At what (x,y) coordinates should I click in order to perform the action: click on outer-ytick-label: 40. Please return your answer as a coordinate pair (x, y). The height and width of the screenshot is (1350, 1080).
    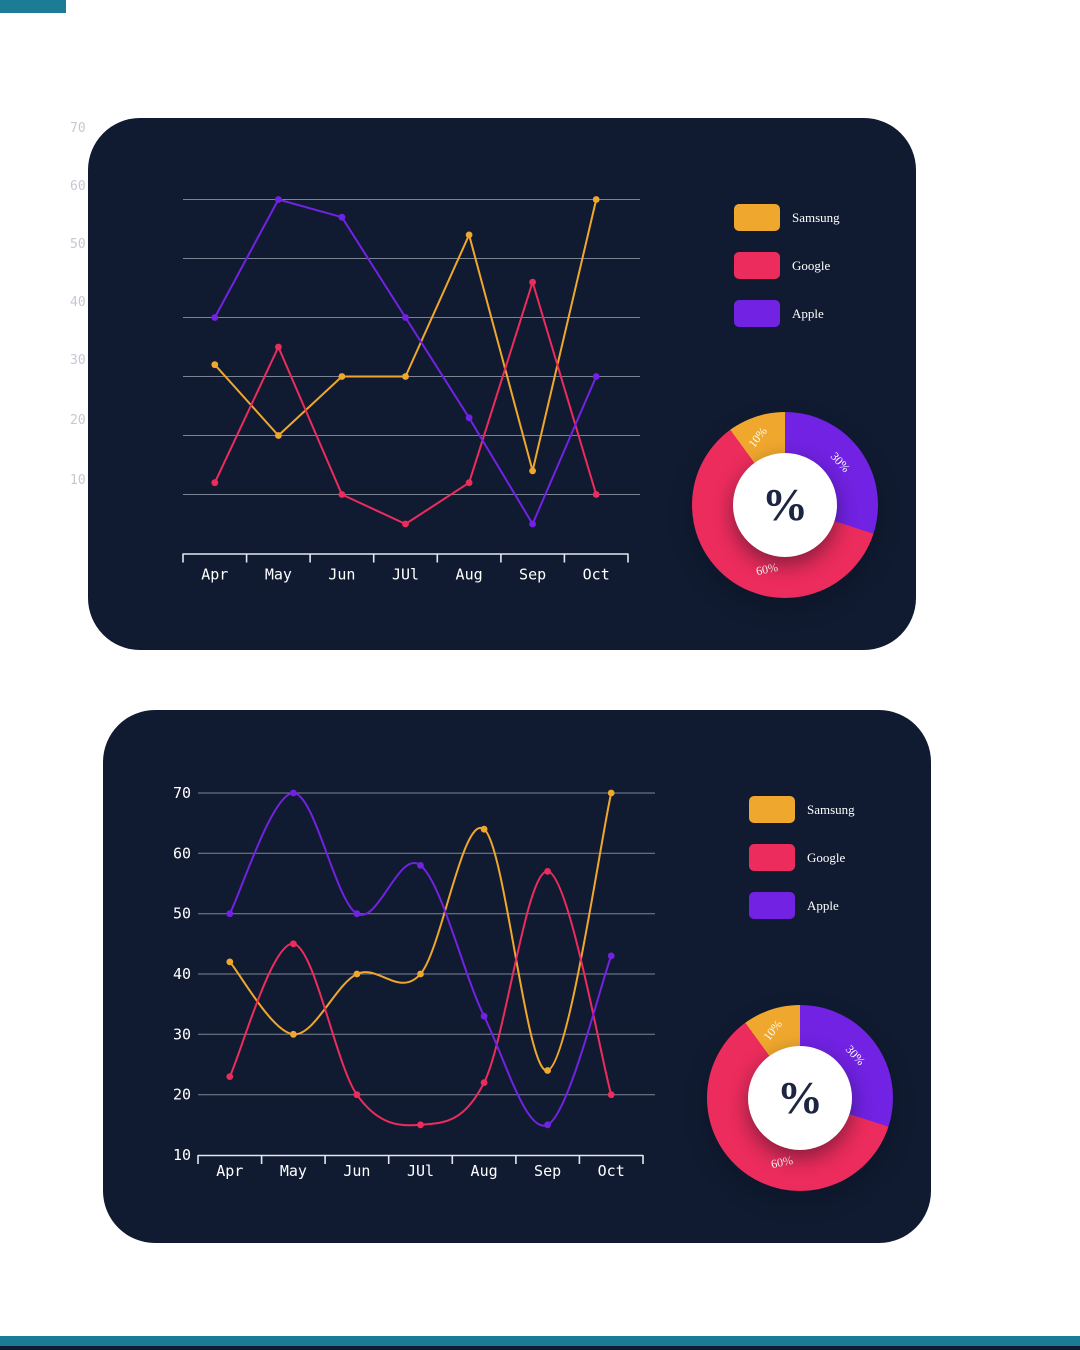
    Looking at the image, I should click on (78, 302).